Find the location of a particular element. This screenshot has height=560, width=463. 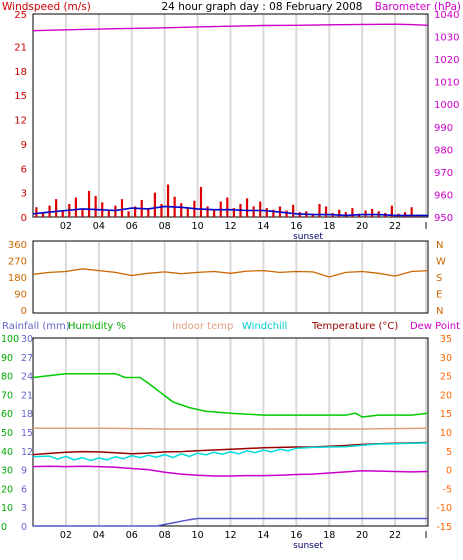

panel3-x-tick: 20 is located at coordinates (362, 535).